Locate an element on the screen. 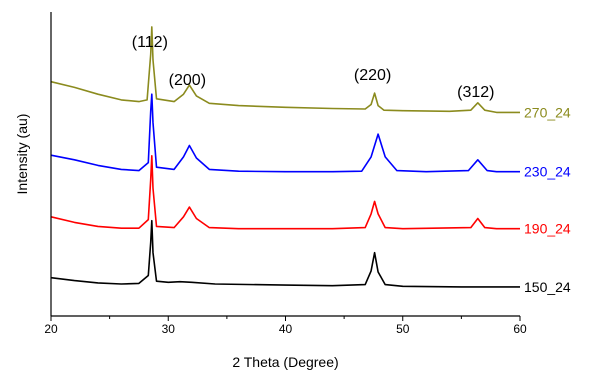 The width and height of the screenshot is (591, 372). series-label-230_24: 230_24 is located at coordinates (547, 172).